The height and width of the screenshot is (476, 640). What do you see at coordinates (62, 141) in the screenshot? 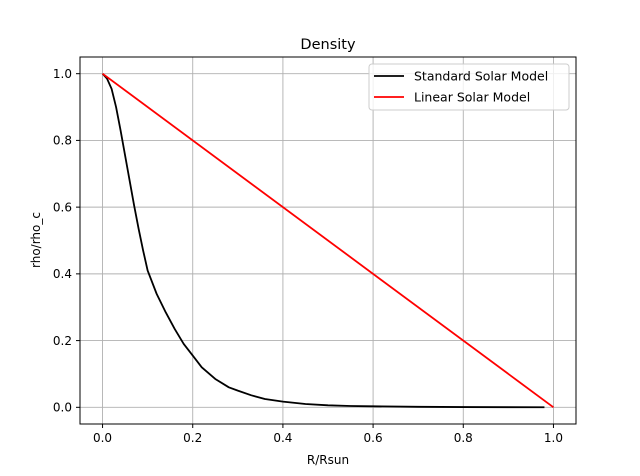
I see `y-tick-label: 0.8` at bounding box center [62, 141].